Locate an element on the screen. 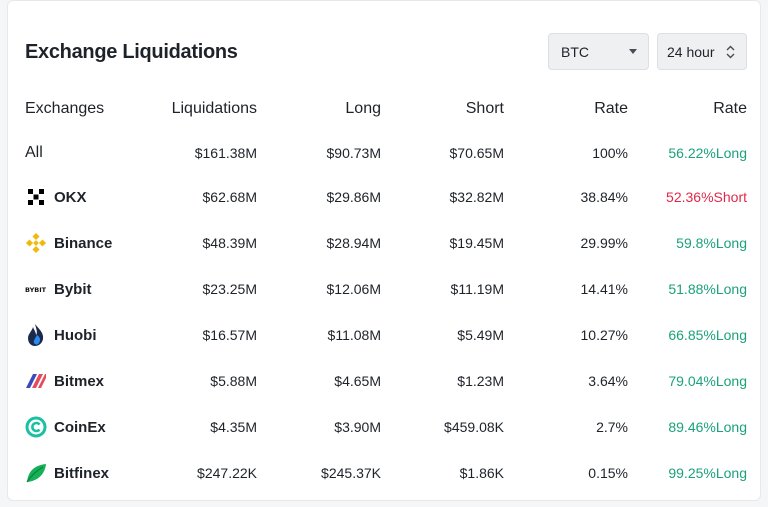 The height and width of the screenshot is (507, 768). liquidations-value: $16.57M is located at coordinates (229, 335).